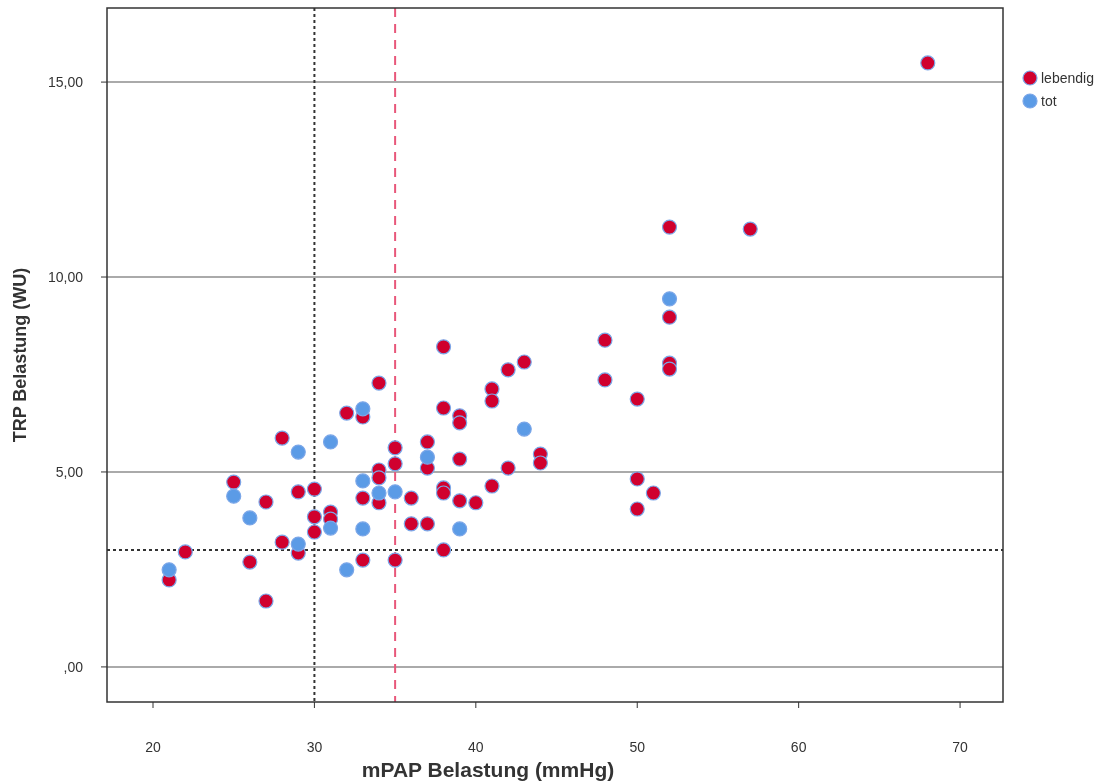 This screenshot has height=783, width=1111. I want to click on legend-label: tot, so click(1049, 101).